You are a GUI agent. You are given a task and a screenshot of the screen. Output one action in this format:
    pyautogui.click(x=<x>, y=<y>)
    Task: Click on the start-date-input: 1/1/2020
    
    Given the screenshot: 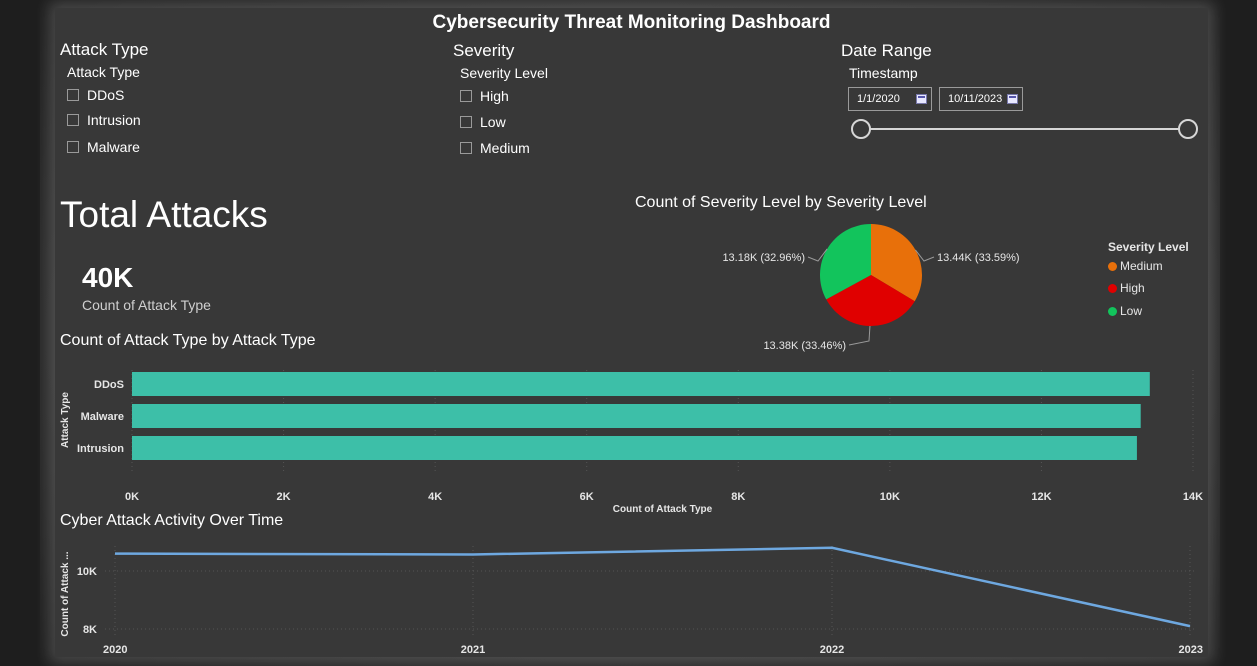 What is the action you would take?
    pyautogui.click(x=890, y=99)
    